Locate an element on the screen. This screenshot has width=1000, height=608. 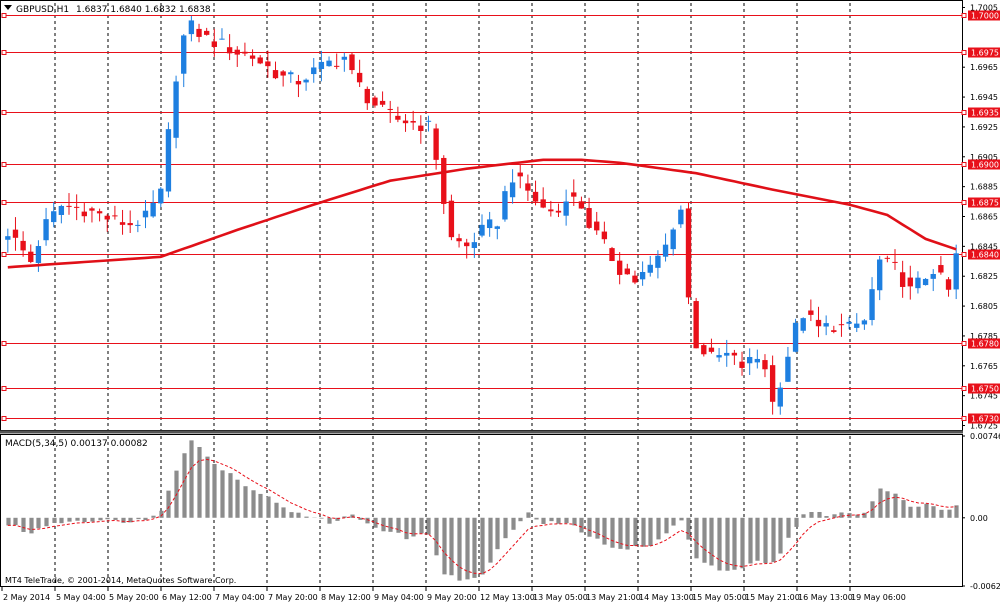
level-tag-label: 1.6780 is located at coordinates (985, 344).